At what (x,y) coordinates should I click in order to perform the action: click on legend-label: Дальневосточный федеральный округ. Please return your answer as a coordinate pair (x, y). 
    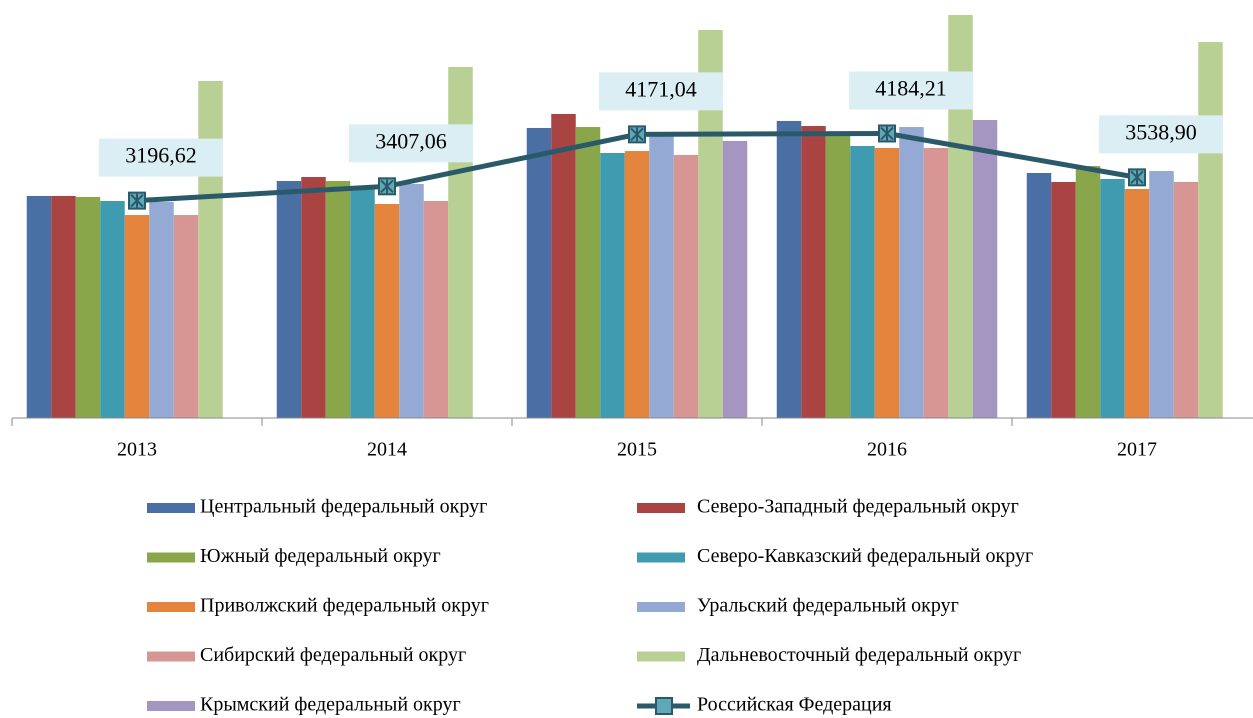
    Looking at the image, I should click on (859, 655).